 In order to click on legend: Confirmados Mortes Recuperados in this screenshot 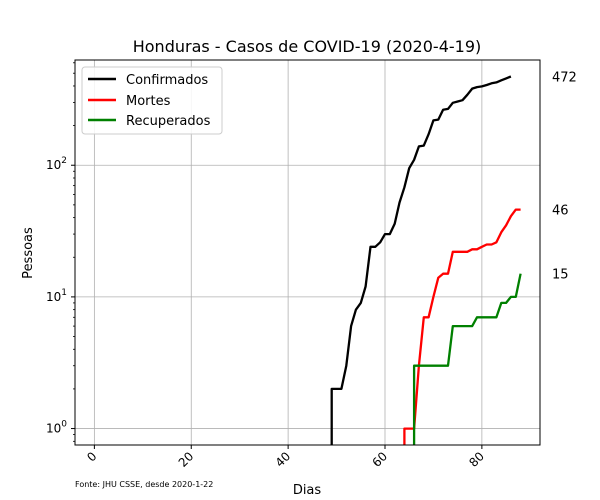, I will do `click(152, 100)`.